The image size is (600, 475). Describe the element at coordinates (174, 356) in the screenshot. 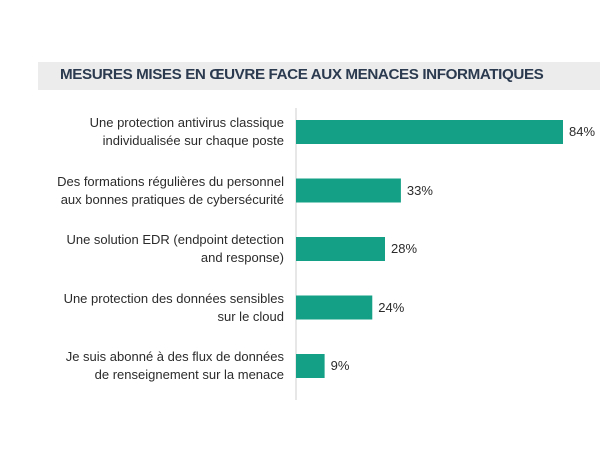

I see `category-label-line: Je suis abonné à des flux de données` at that location.